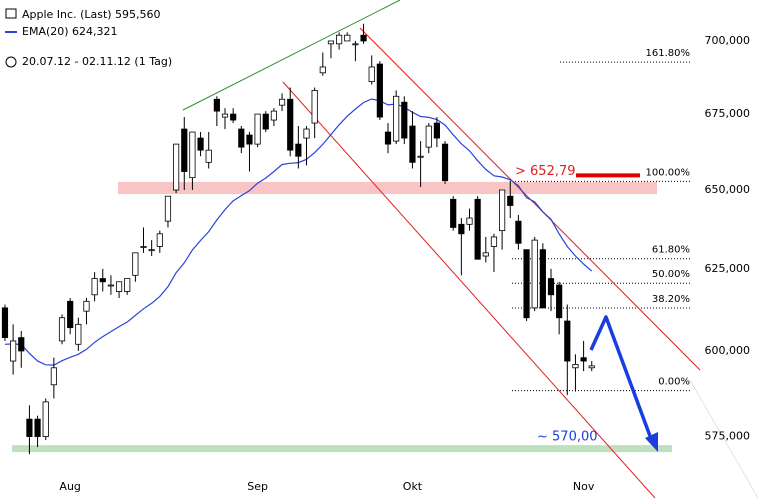  What do you see at coordinates (545, 171) in the screenshot?
I see `resistance-label: > 652,79` at bounding box center [545, 171].